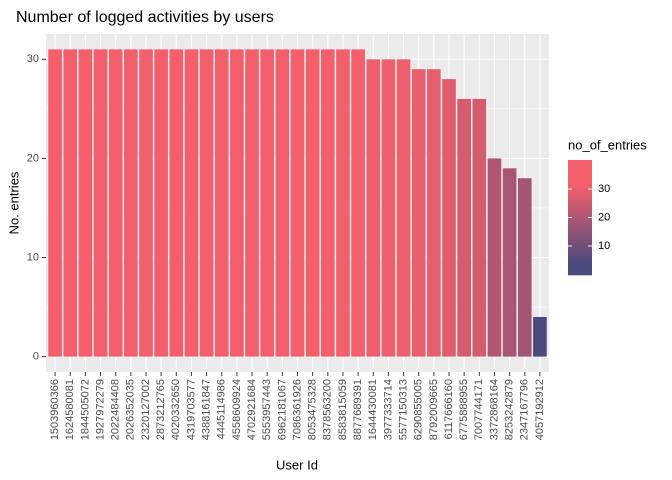 The width and height of the screenshot is (672, 480). Describe the element at coordinates (222, 409) in the screenshot. I see `x-tick-label: 4445114986` at that location.